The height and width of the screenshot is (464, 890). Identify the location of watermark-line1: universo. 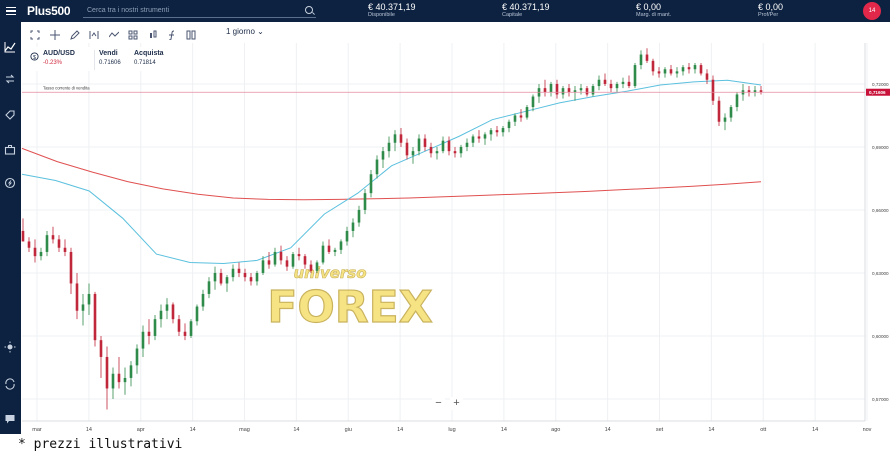
(329, 273).